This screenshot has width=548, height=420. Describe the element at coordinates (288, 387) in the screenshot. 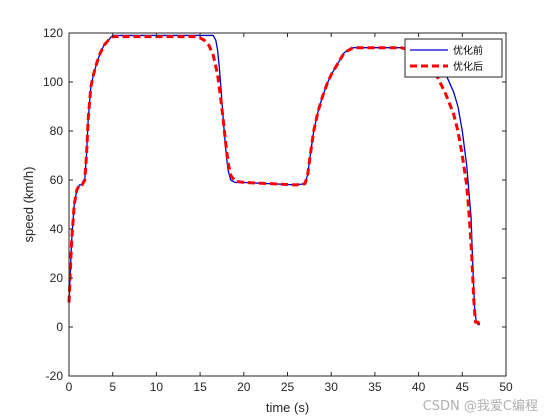

I see `x-tick-label: 25` at that location.